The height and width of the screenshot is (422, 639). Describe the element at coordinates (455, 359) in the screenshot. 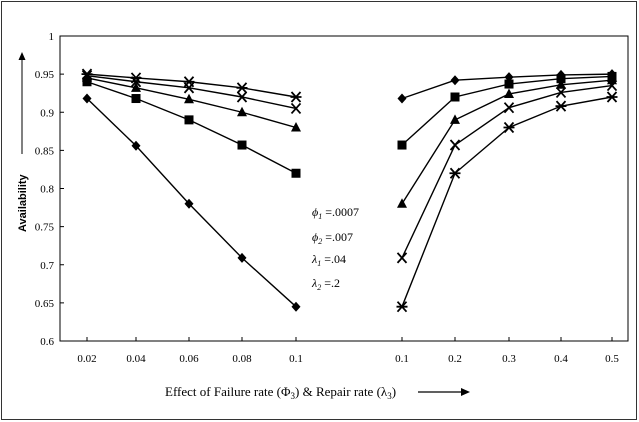

I see `x-tick-label: 0.2` at that location.